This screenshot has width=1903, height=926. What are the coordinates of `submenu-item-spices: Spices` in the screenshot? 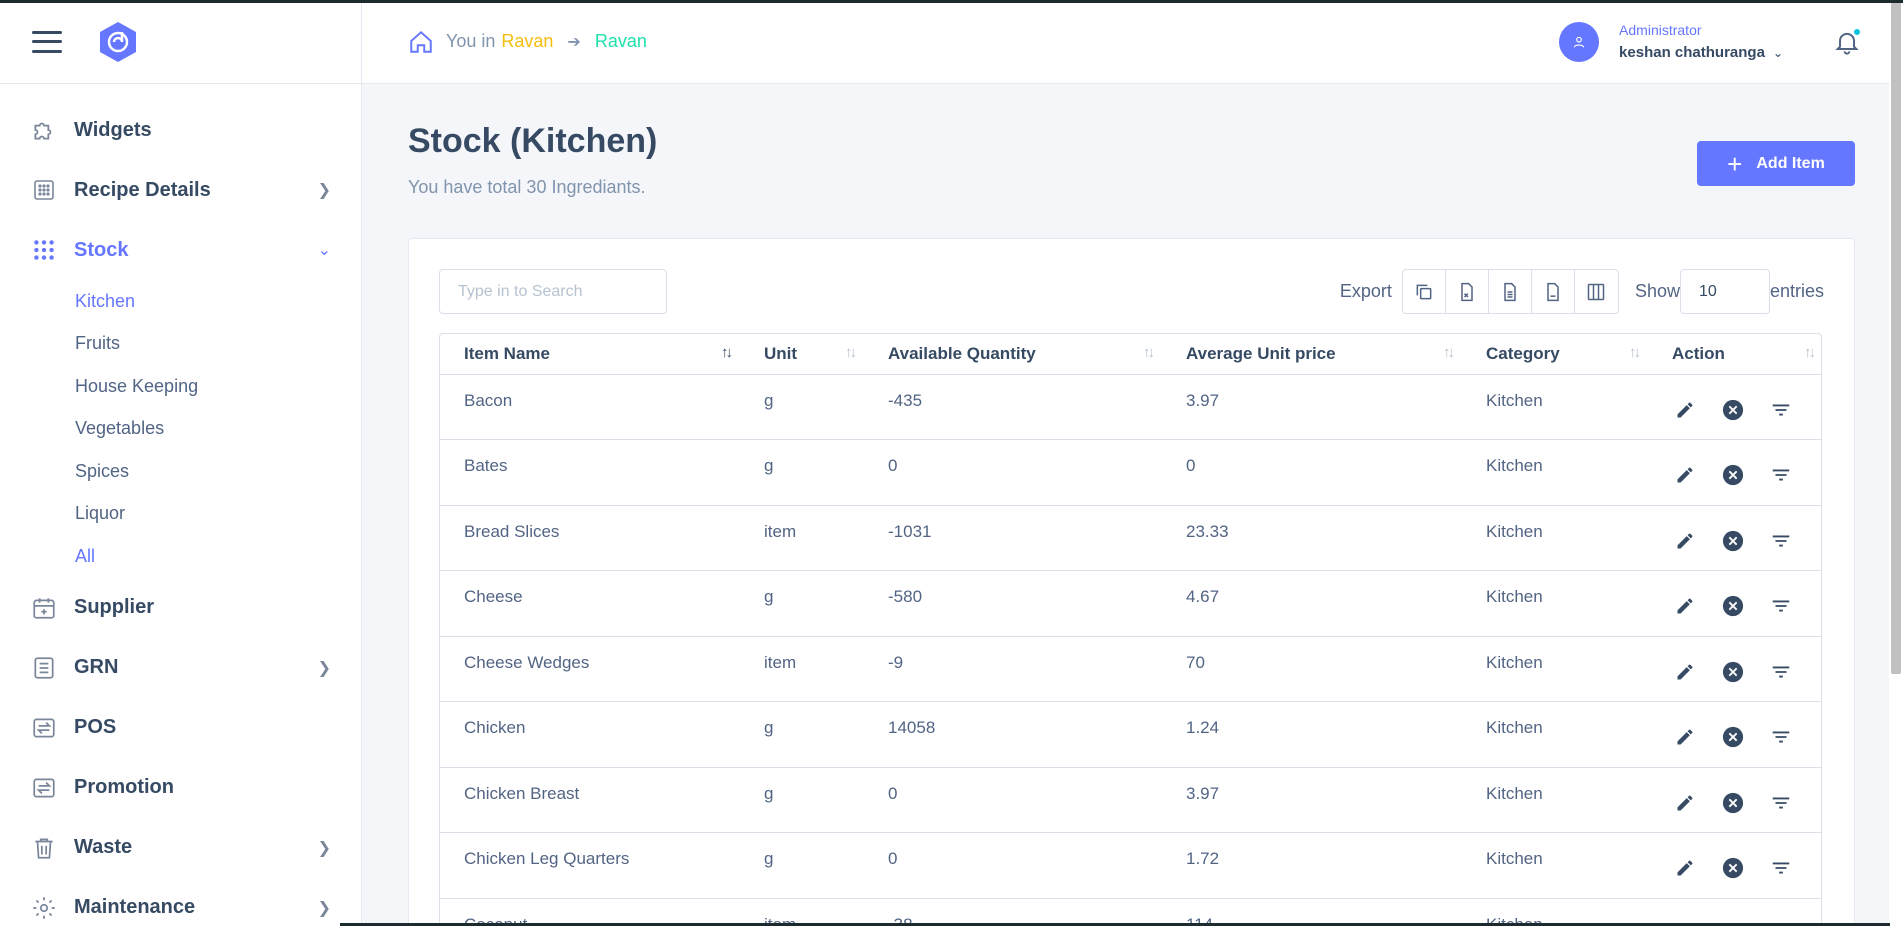 It's located at (102, 470).